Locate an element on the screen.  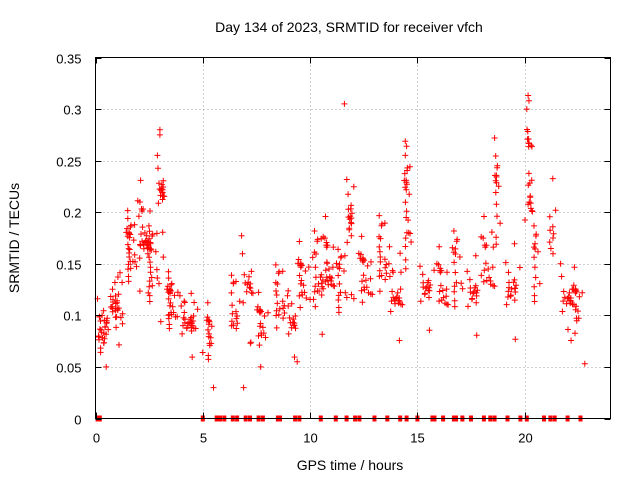
y-tick-label: 0.1 is located at coordinates (72, 316).